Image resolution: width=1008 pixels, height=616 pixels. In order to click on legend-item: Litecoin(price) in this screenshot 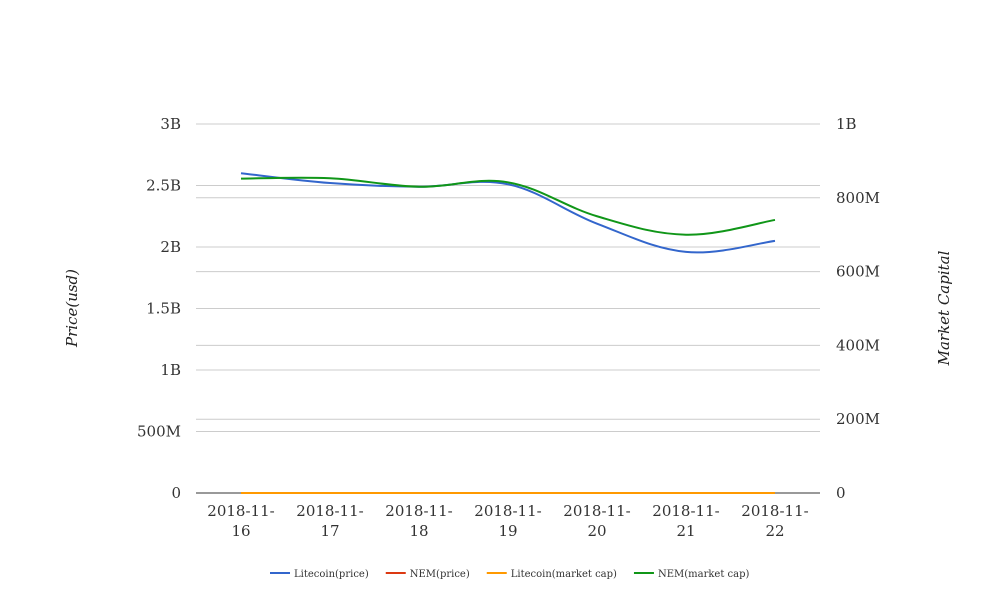, I will do `click(319, 574)`.